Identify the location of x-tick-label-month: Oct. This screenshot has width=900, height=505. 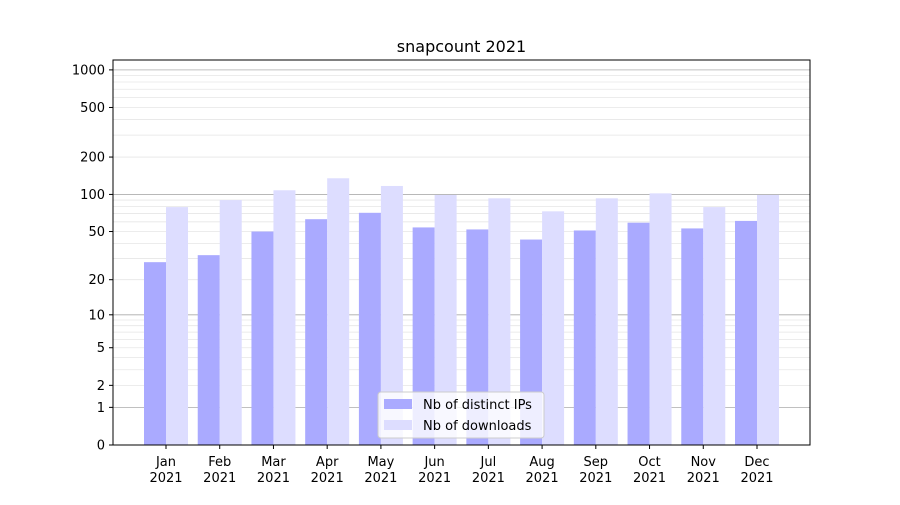
(649, 462).